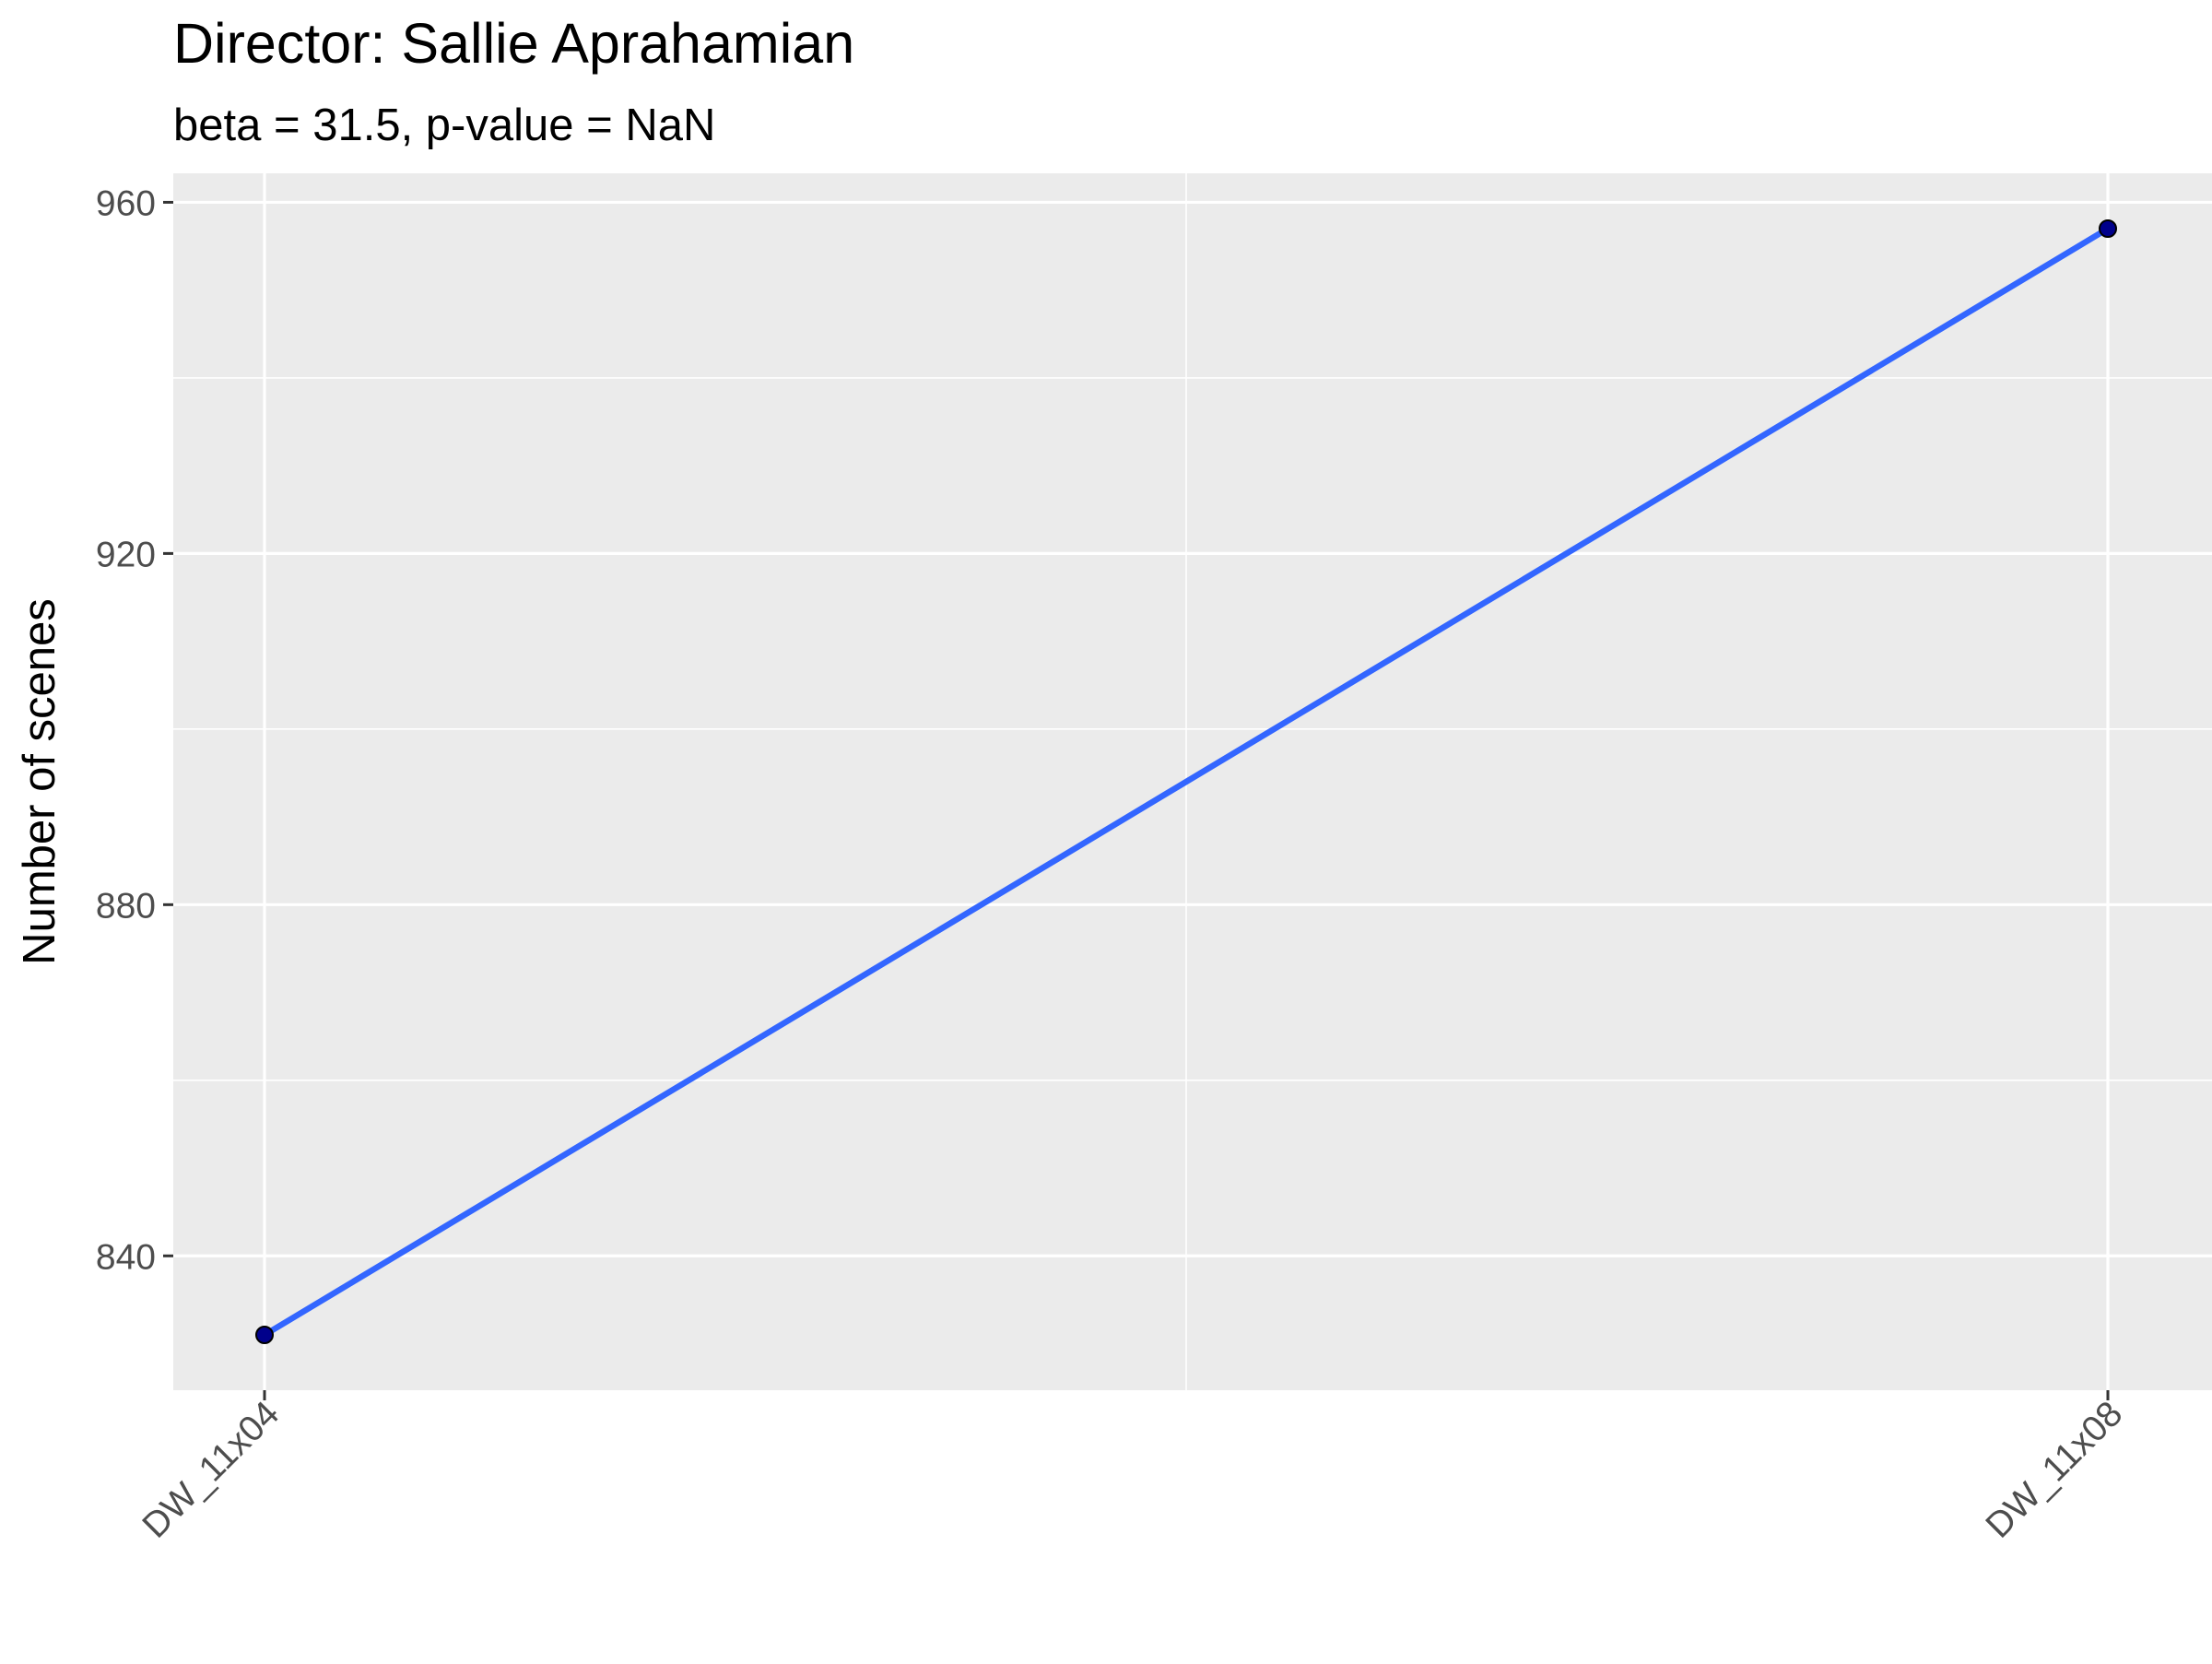  Describe the element at coordinates (211, 1470) in the screenshot. I see `x-tick-label: DW_11x04` at that location.